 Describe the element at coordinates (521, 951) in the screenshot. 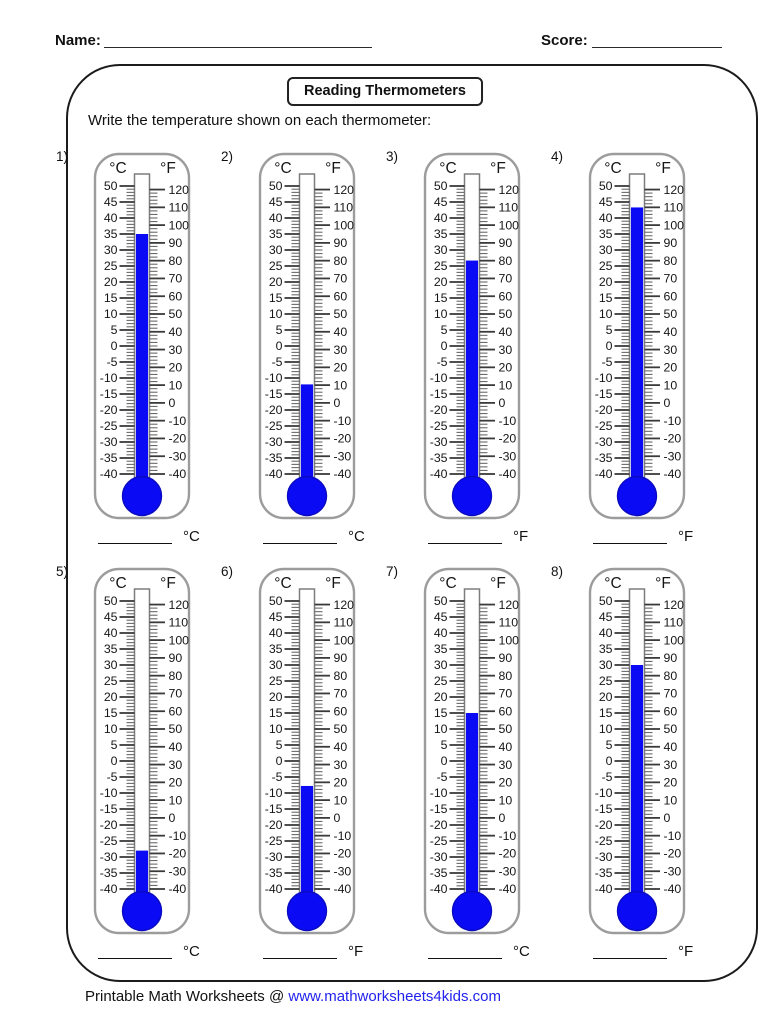

I see `answer-unit: °C` at that location.